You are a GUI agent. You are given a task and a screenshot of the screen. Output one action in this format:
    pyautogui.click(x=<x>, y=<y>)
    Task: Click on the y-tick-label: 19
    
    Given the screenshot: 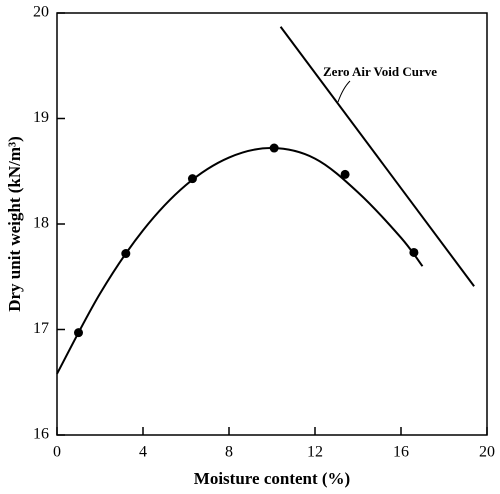 What is the action you would take?
    pyautogui.click(x=41, y=117)
    